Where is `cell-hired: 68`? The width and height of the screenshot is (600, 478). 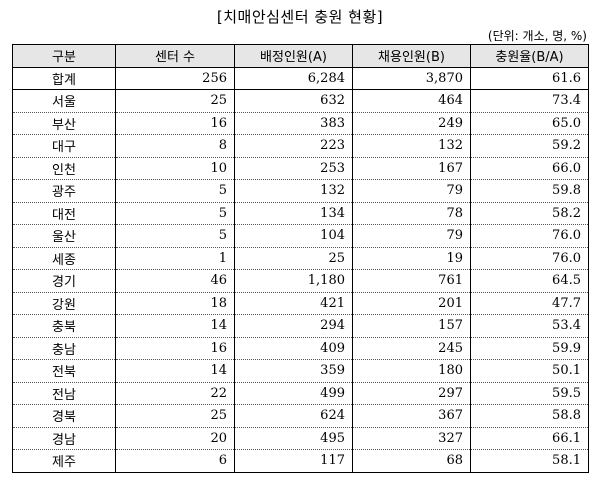
cell-hired: 68 is located at coordinates (411, 460).